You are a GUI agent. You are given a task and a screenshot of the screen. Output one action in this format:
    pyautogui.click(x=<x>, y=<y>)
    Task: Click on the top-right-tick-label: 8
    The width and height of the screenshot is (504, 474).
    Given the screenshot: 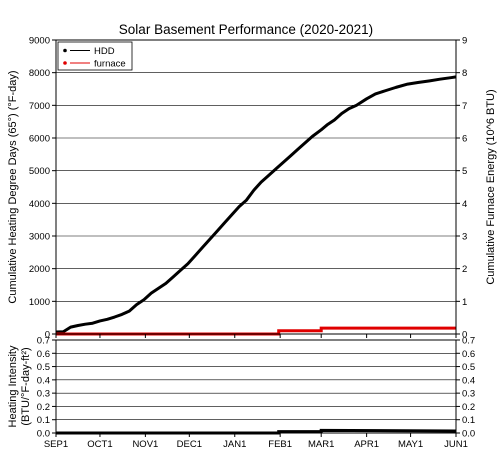 What is the action you would take?
    pyautogui.click(x=464, y=73)
    